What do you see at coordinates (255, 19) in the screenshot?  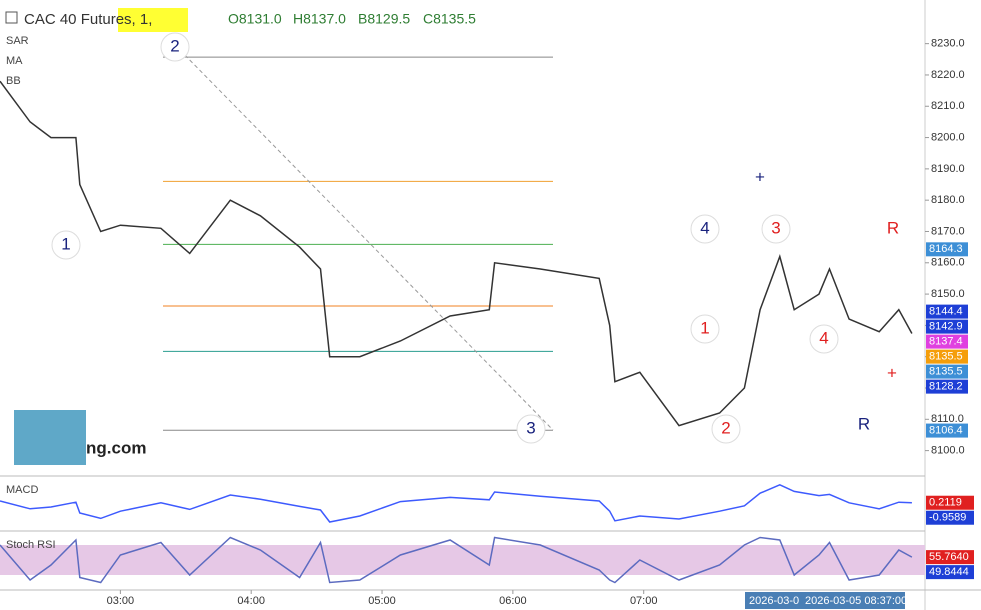 I see `ohlc-value: O8131.0` at bounding box center [255, 19].